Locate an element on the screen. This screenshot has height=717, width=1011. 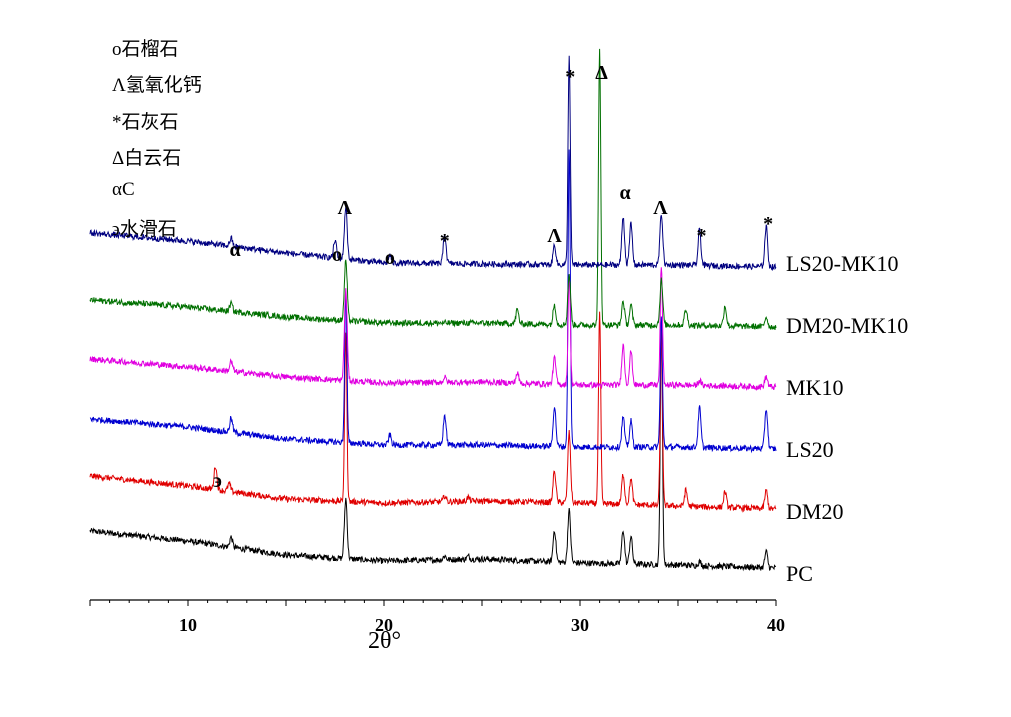
series-line-mk10 is located at coordinates (433, 329).